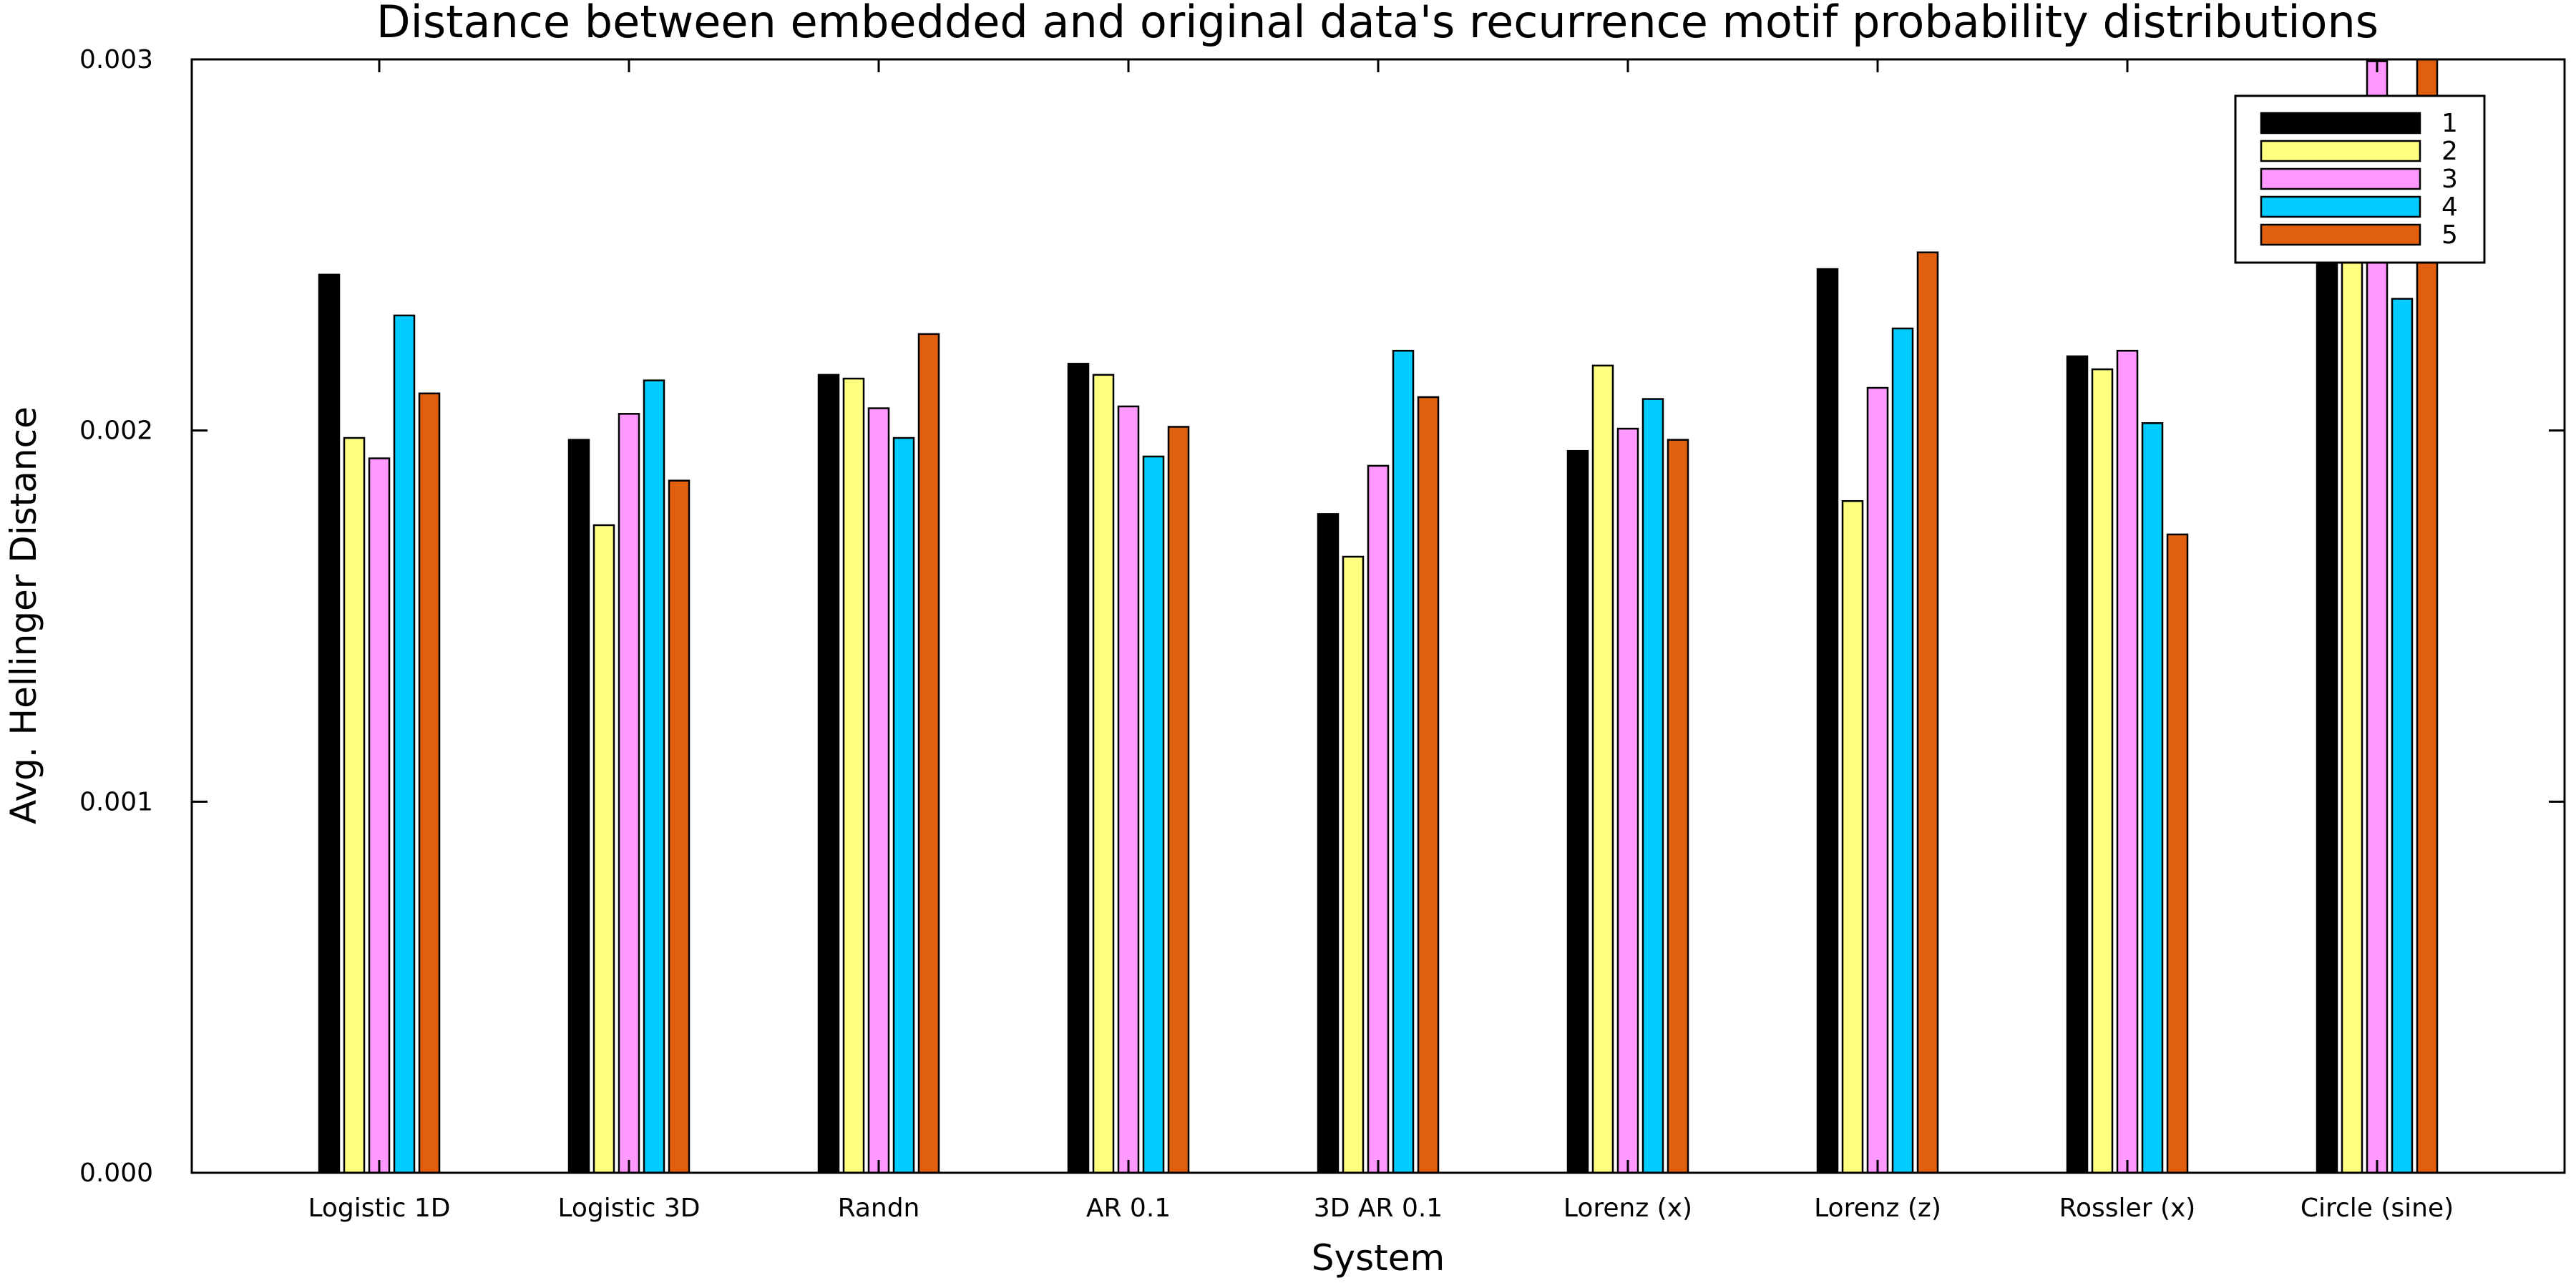 The height and width of the screenshot is (1288, 2576). I want to click on x-tick-label: Randn, so click(879, 1208).